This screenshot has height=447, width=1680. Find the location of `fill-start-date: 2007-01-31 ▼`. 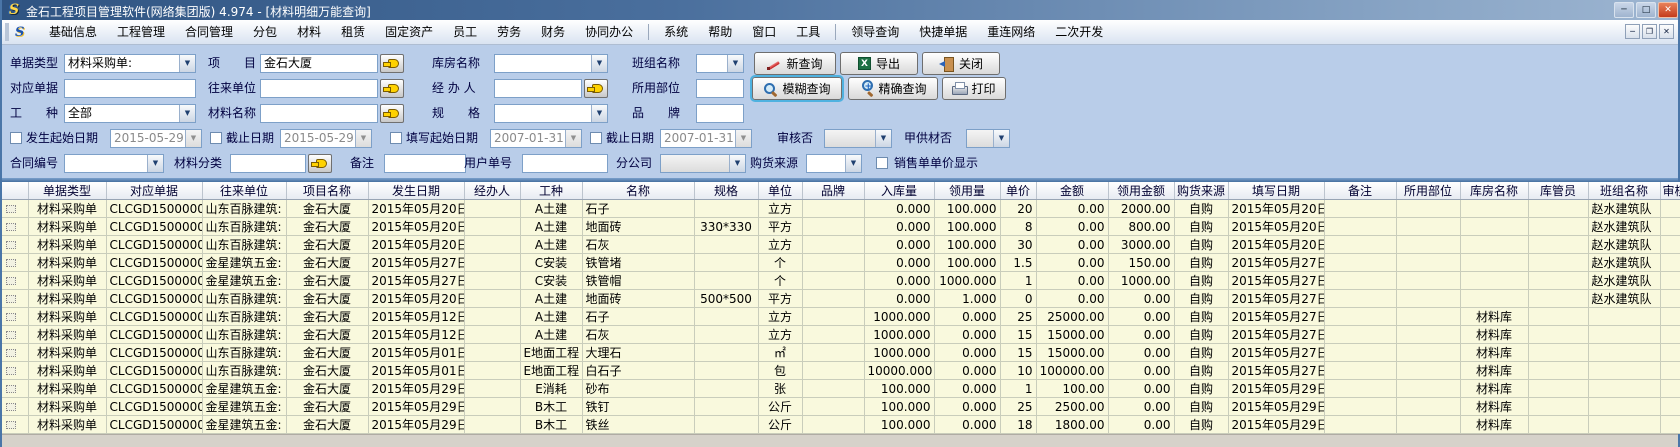

fill-start-date: 2007-01-31 ▼ is located at coordinates (536, 138).